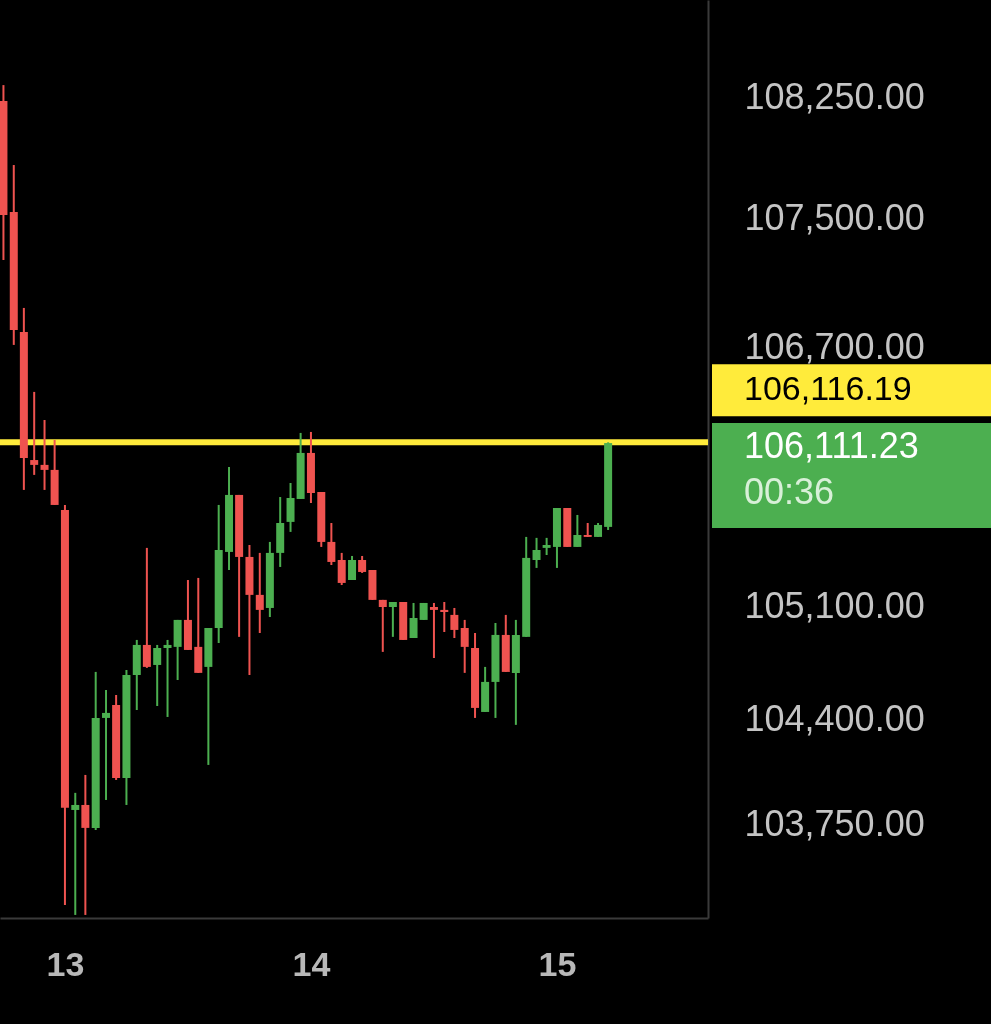 The width and height of the screenshot is (991, 1024). Describe the element at coordinates (831, 445) in the screenshot. I see `text: 106,111.23` at that location.